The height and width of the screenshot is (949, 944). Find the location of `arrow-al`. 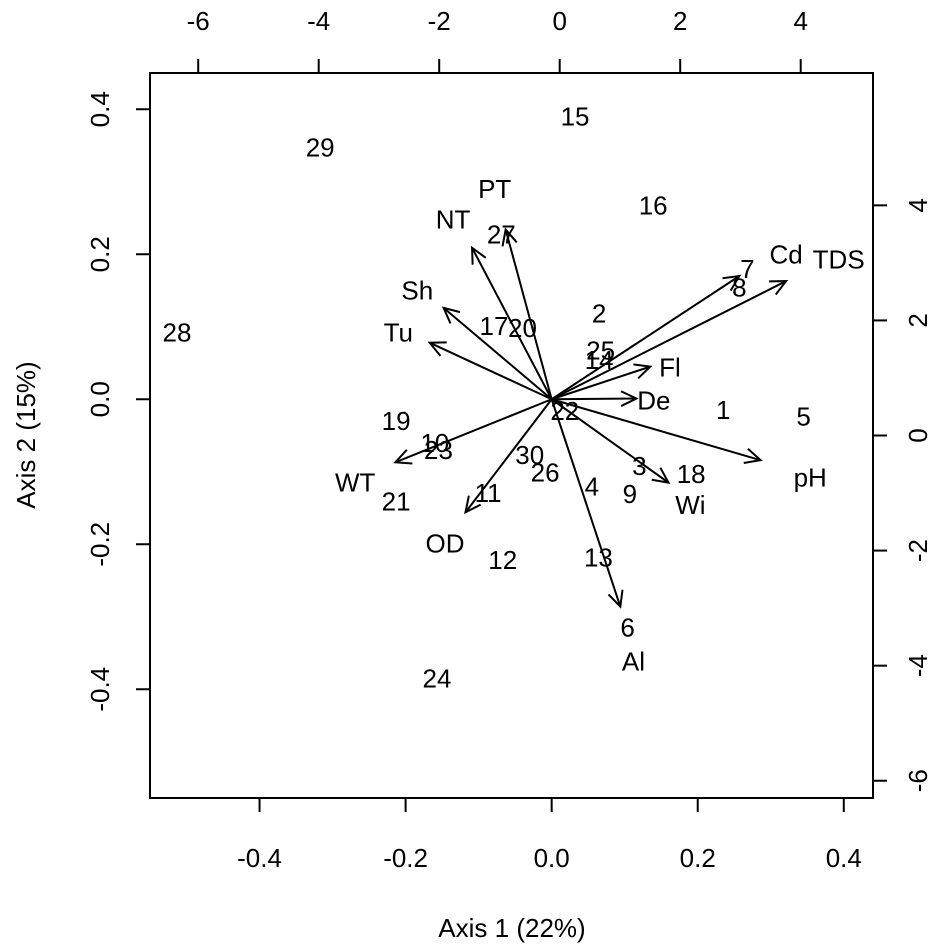

arrow-al is located at coordinates (587, 503).